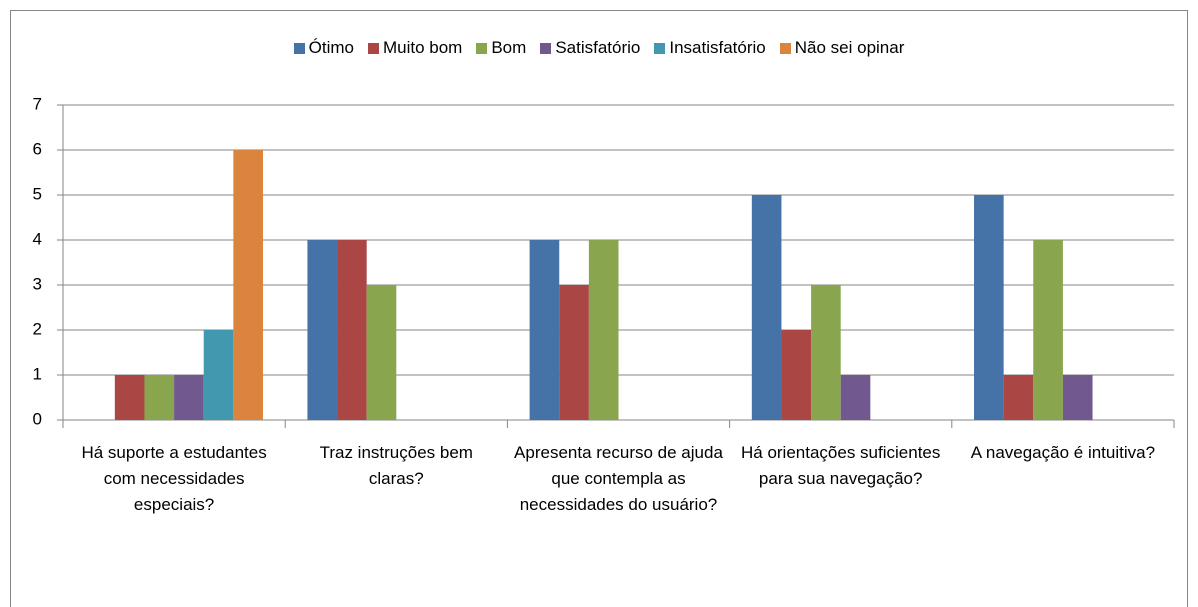  Describe the element at coordinates (509, 47) in the screenshot. I see `legend-label: Bom` at that location.